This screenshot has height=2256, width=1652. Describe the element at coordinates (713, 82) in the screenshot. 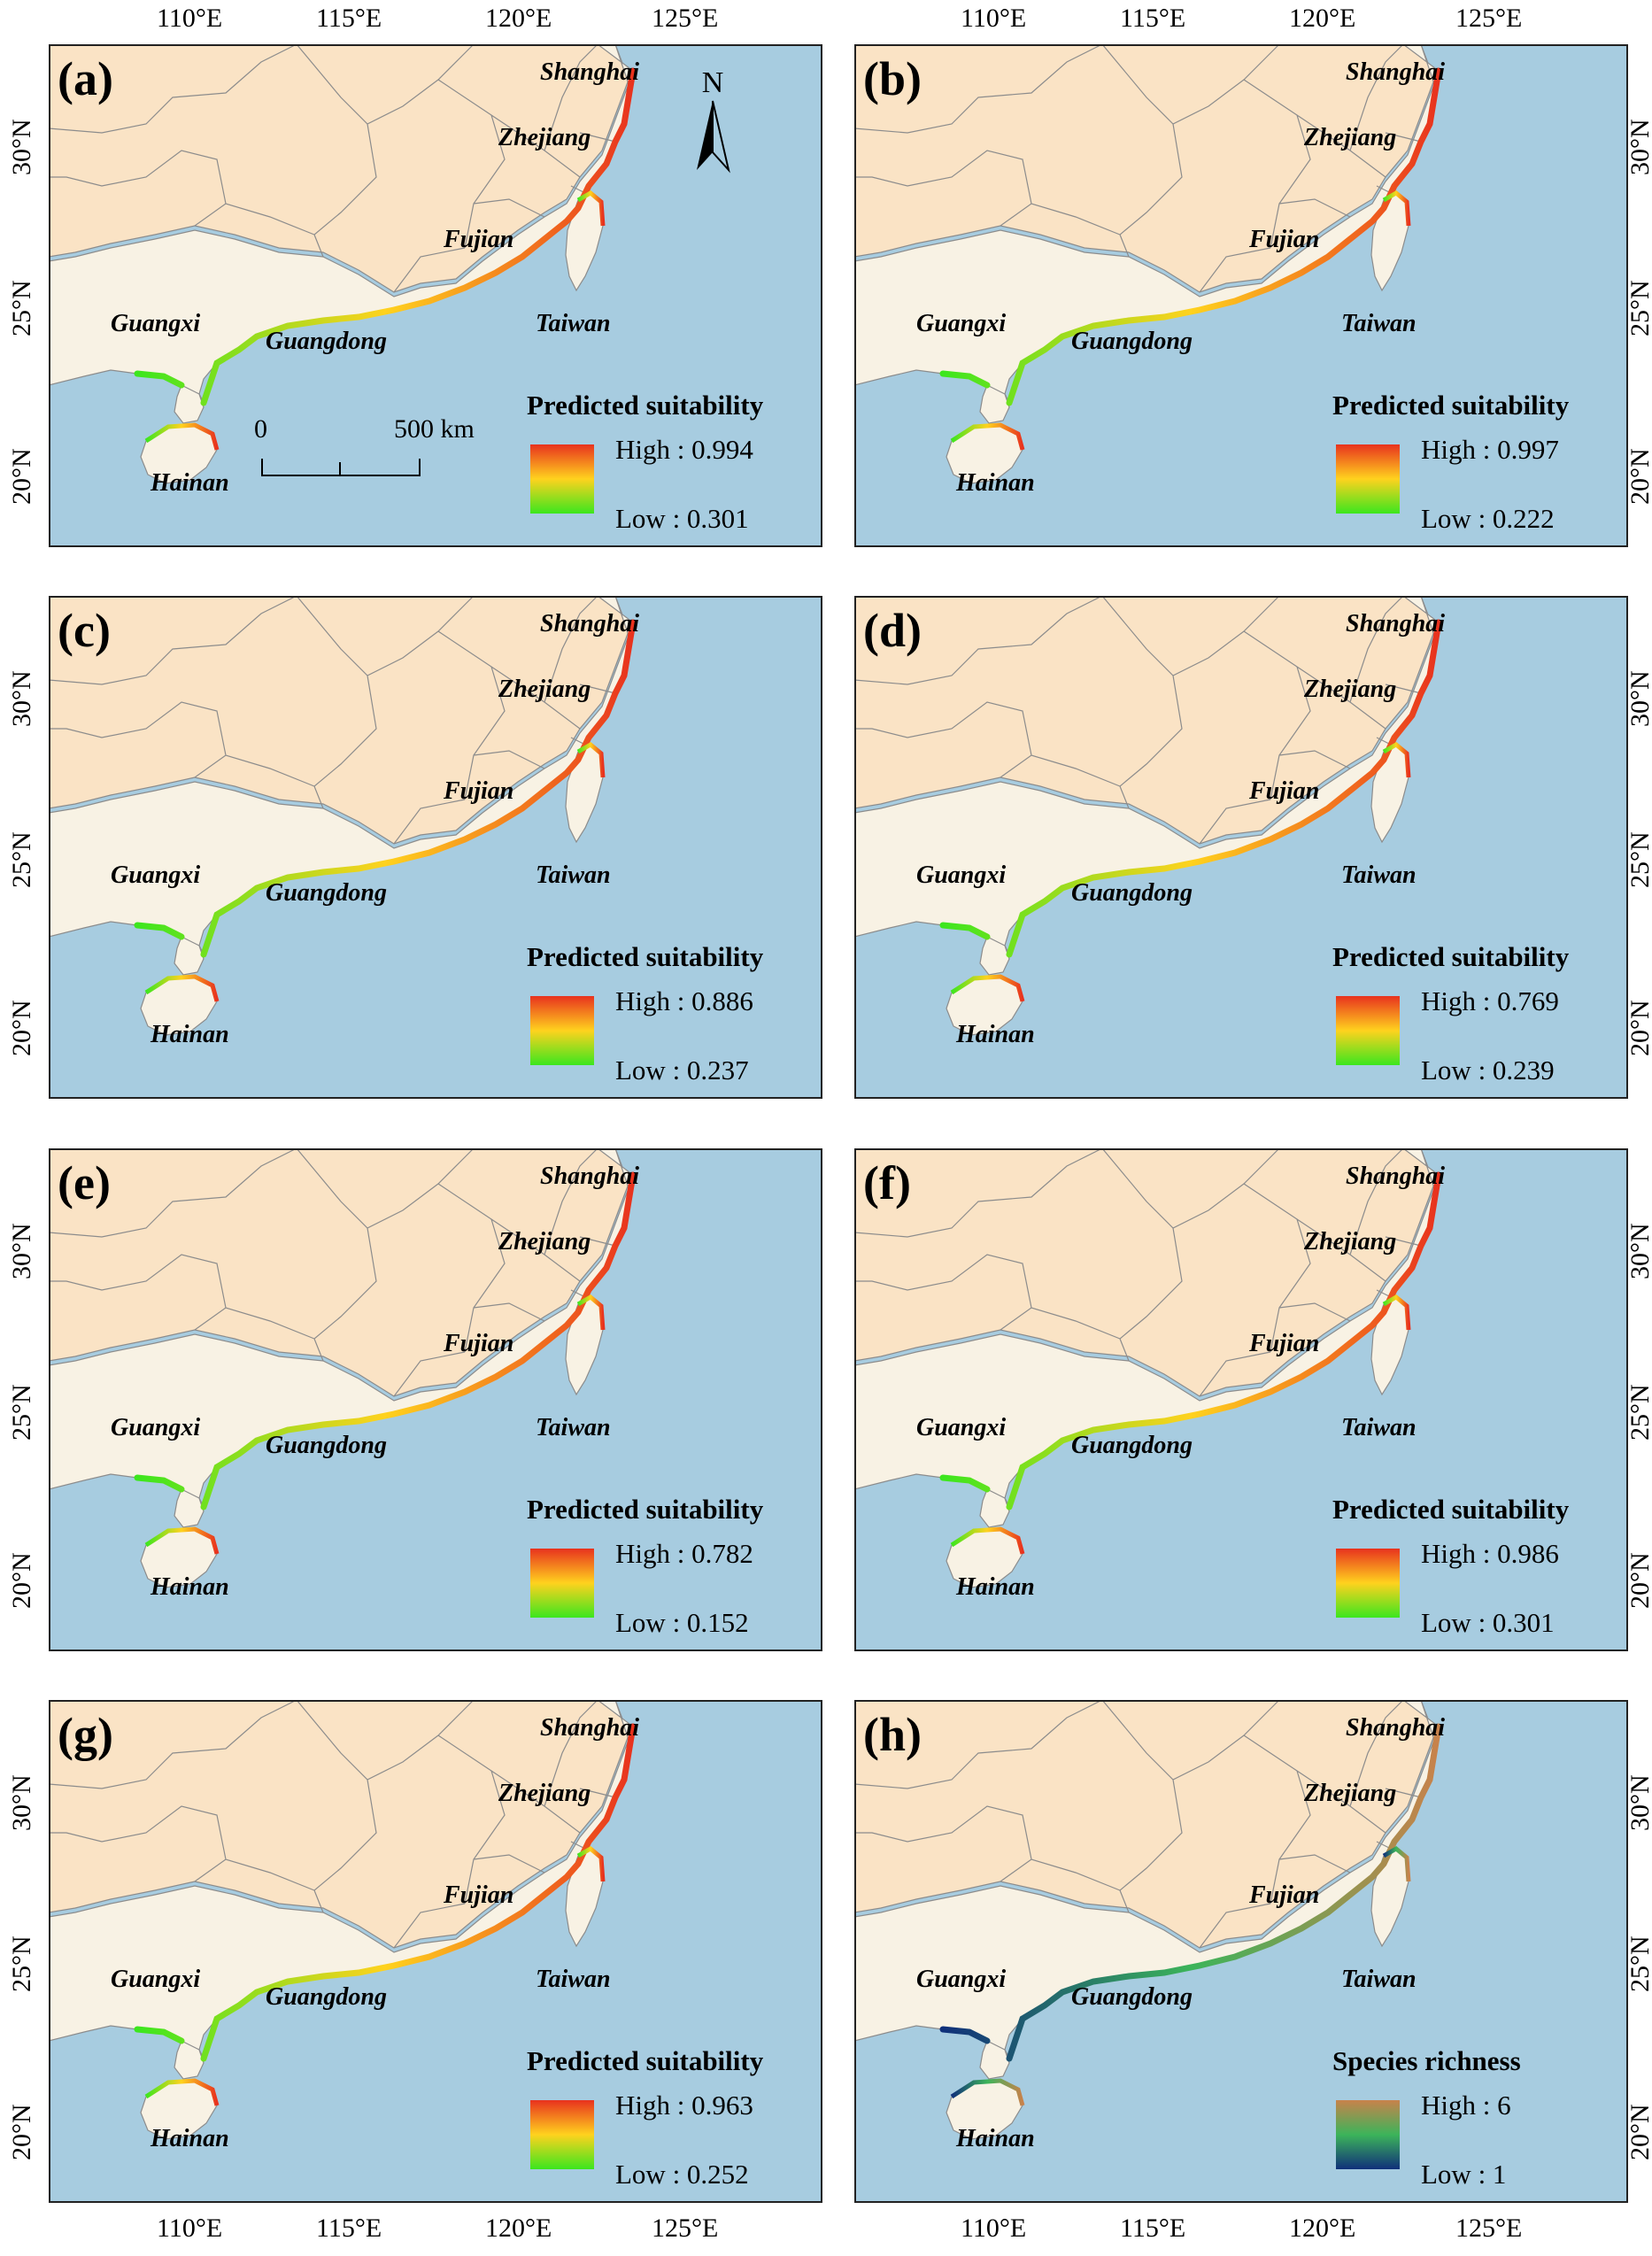

I see `north-arrow-label: N` at that location.